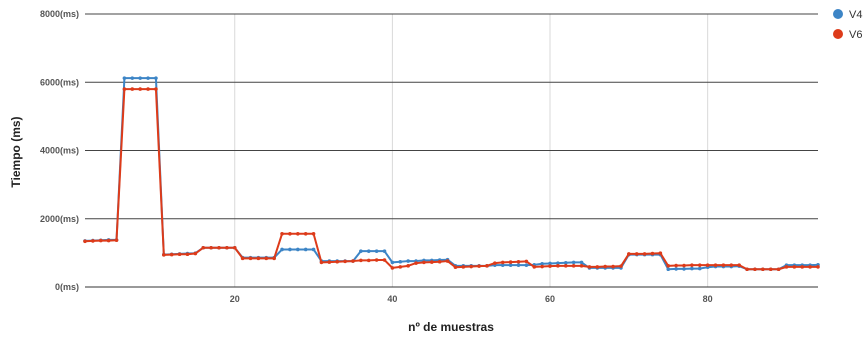 Image resolution: width=865 pixels, height=339 pixels. What do you see at coordinates (392, 299) in the screenshot?
I see `x-tick-label: 40` at bounding box center [392, 299].